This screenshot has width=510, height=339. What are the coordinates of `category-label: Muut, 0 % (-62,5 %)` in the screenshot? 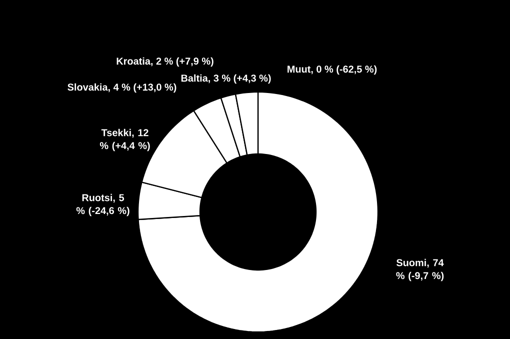 It's located at (332, 70).